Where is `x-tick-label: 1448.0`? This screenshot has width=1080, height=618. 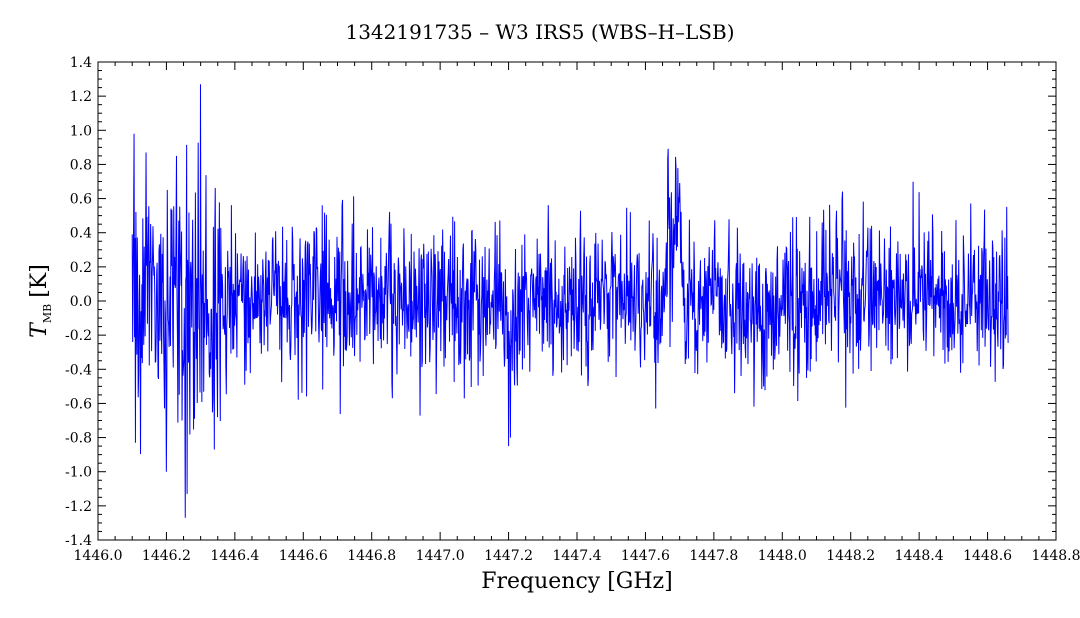
x-tick-label: 1448.0 is located at coordinates (782, 556).